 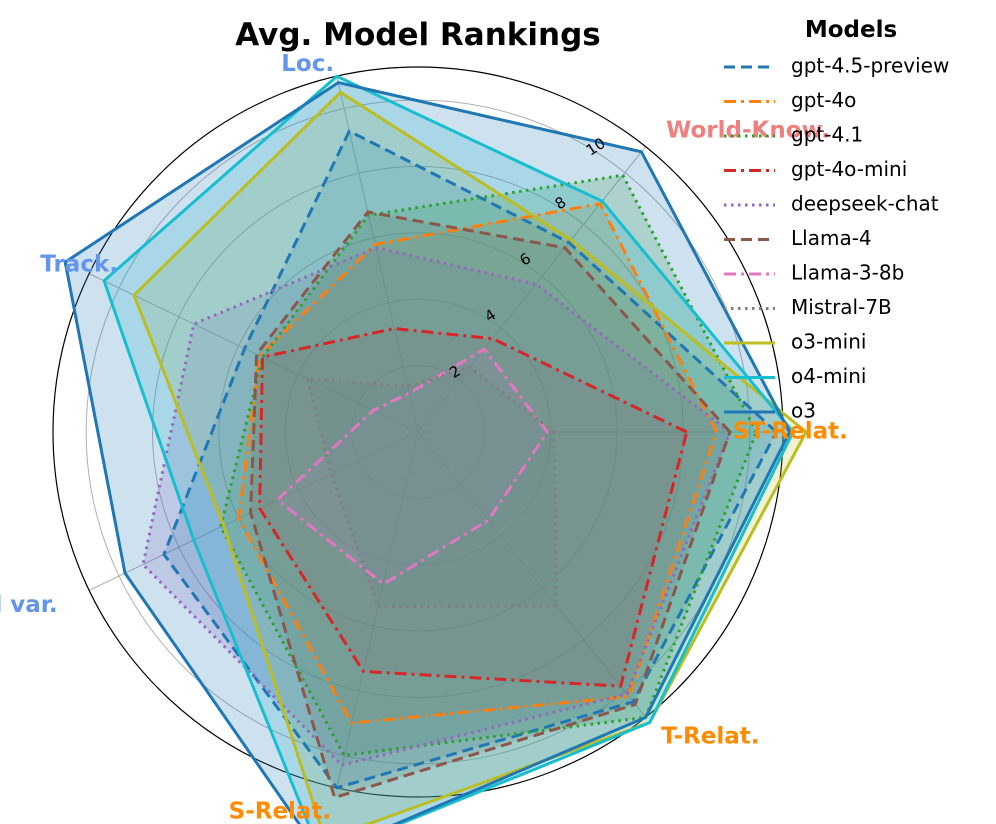 What do you see at coordinates (831, 238) in the screenshot?
I see `legend-label-Llama-4: Llama-4` at bounding box center [831, 238].